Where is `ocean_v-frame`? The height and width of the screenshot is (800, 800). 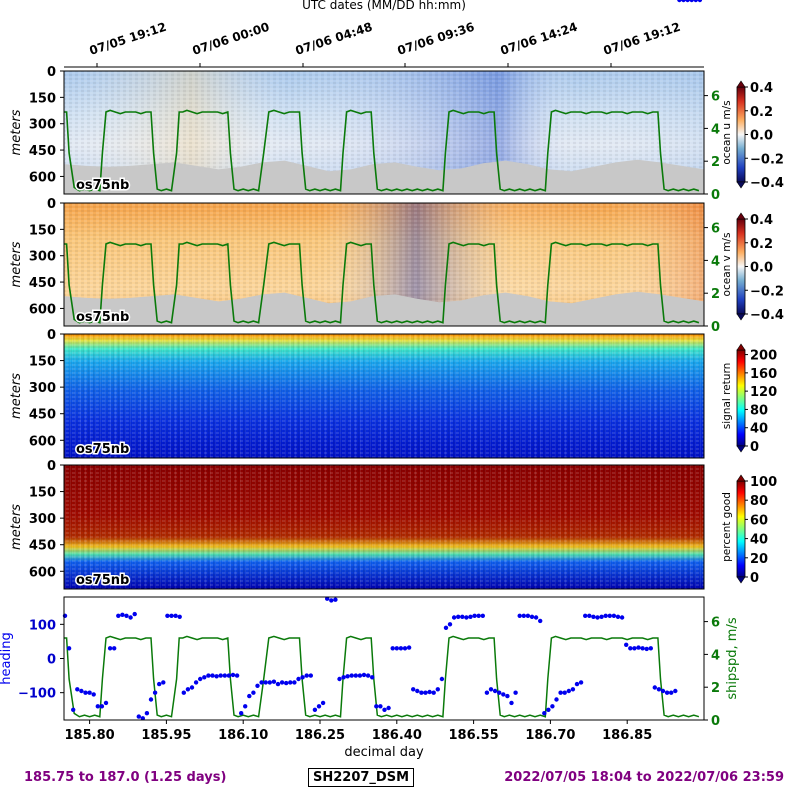
ocean_v-frame is located at coordinates (384, 264).